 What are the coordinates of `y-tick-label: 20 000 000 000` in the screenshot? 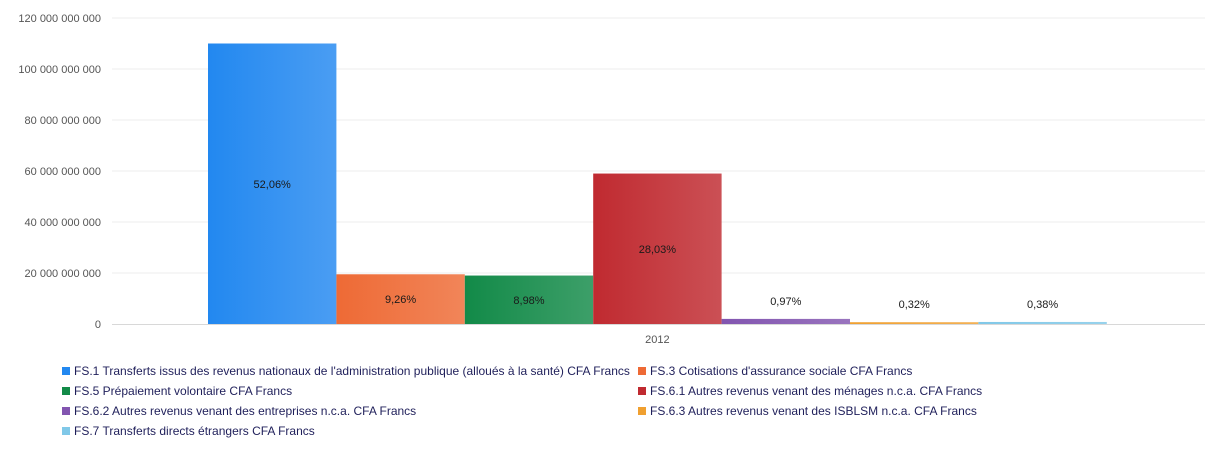 It's located at (63, 274).